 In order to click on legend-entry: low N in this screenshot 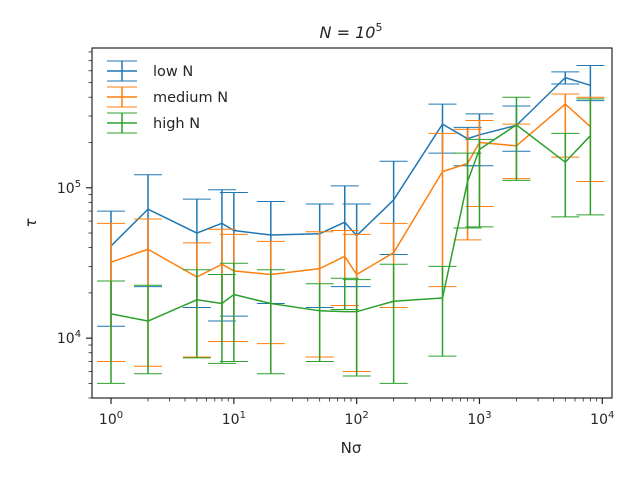, I will do `click(150, 71)`.